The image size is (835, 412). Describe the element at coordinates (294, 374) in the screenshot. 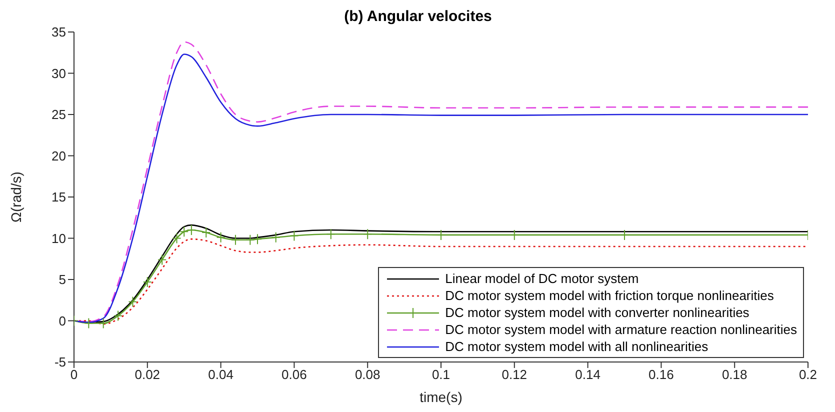

I see `x-tick-label: 0.06` at that location.